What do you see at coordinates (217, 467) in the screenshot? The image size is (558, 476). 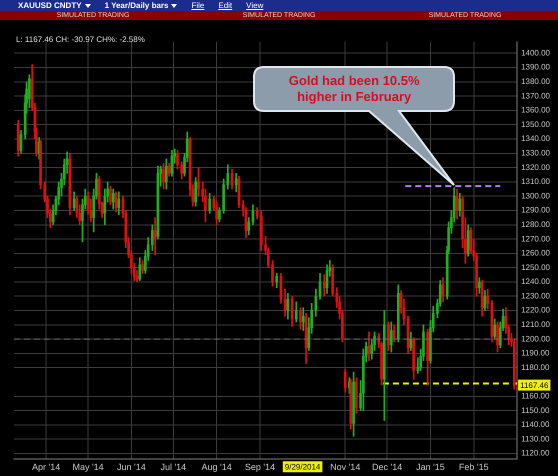 I see `x-tick-label: Aug '14` at bounding box center [217, 467].